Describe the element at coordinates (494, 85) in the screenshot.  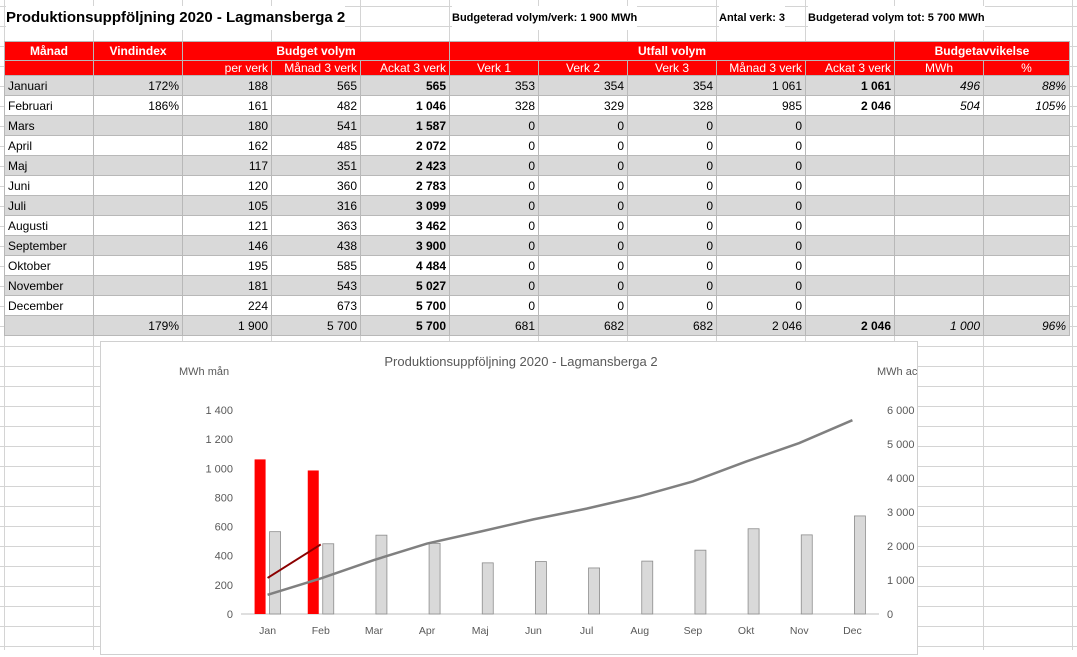
I see `cell-verk-1: 353` at that location.